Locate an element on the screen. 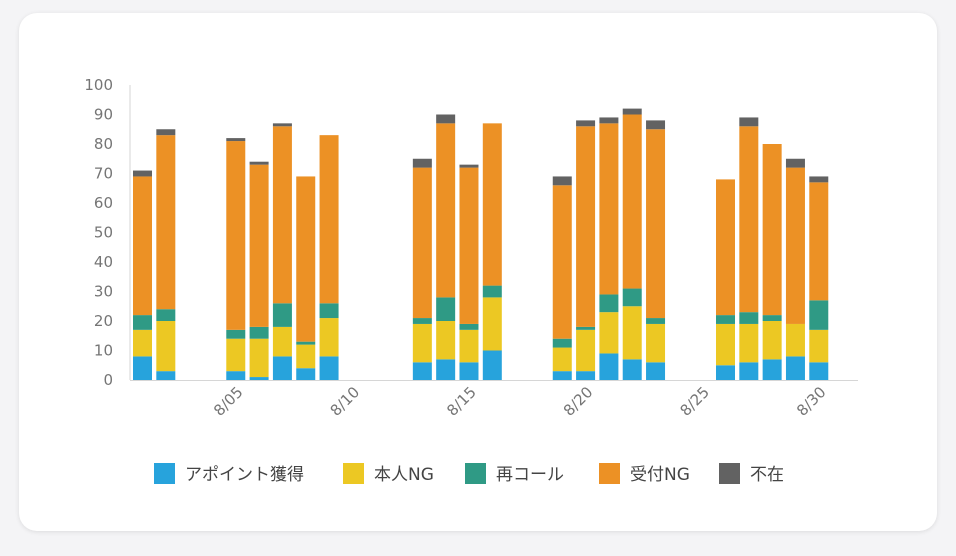 This screenshot has width=956, height=556. legend-label: 本人NG is located at coordinates (404, 475).